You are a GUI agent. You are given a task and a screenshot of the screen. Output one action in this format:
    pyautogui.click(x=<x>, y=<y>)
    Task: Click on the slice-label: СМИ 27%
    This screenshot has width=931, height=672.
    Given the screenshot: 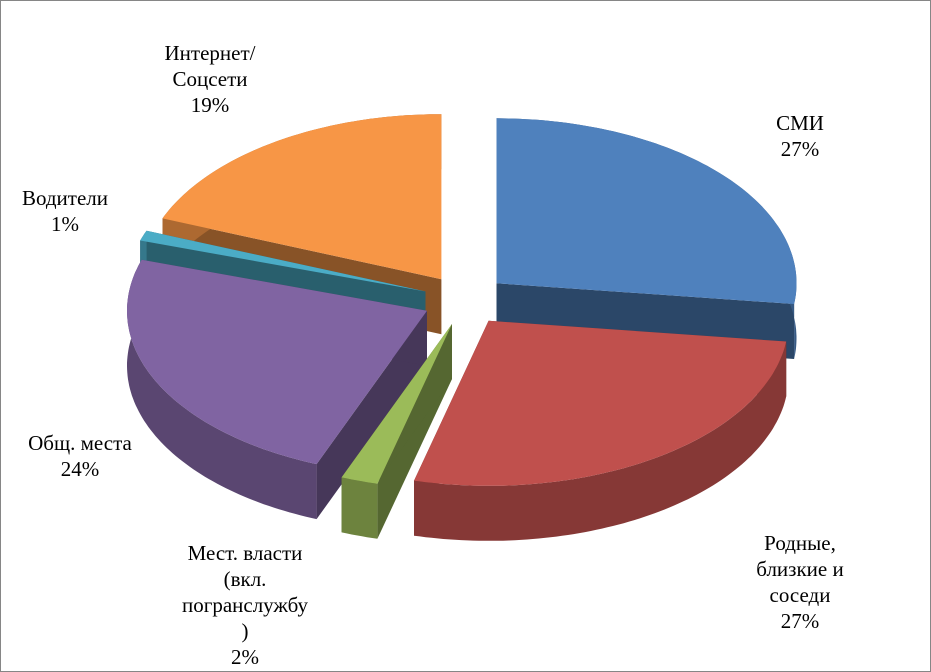 What is the action you would take?
    pyautogui.click(x=800, y=136)
    